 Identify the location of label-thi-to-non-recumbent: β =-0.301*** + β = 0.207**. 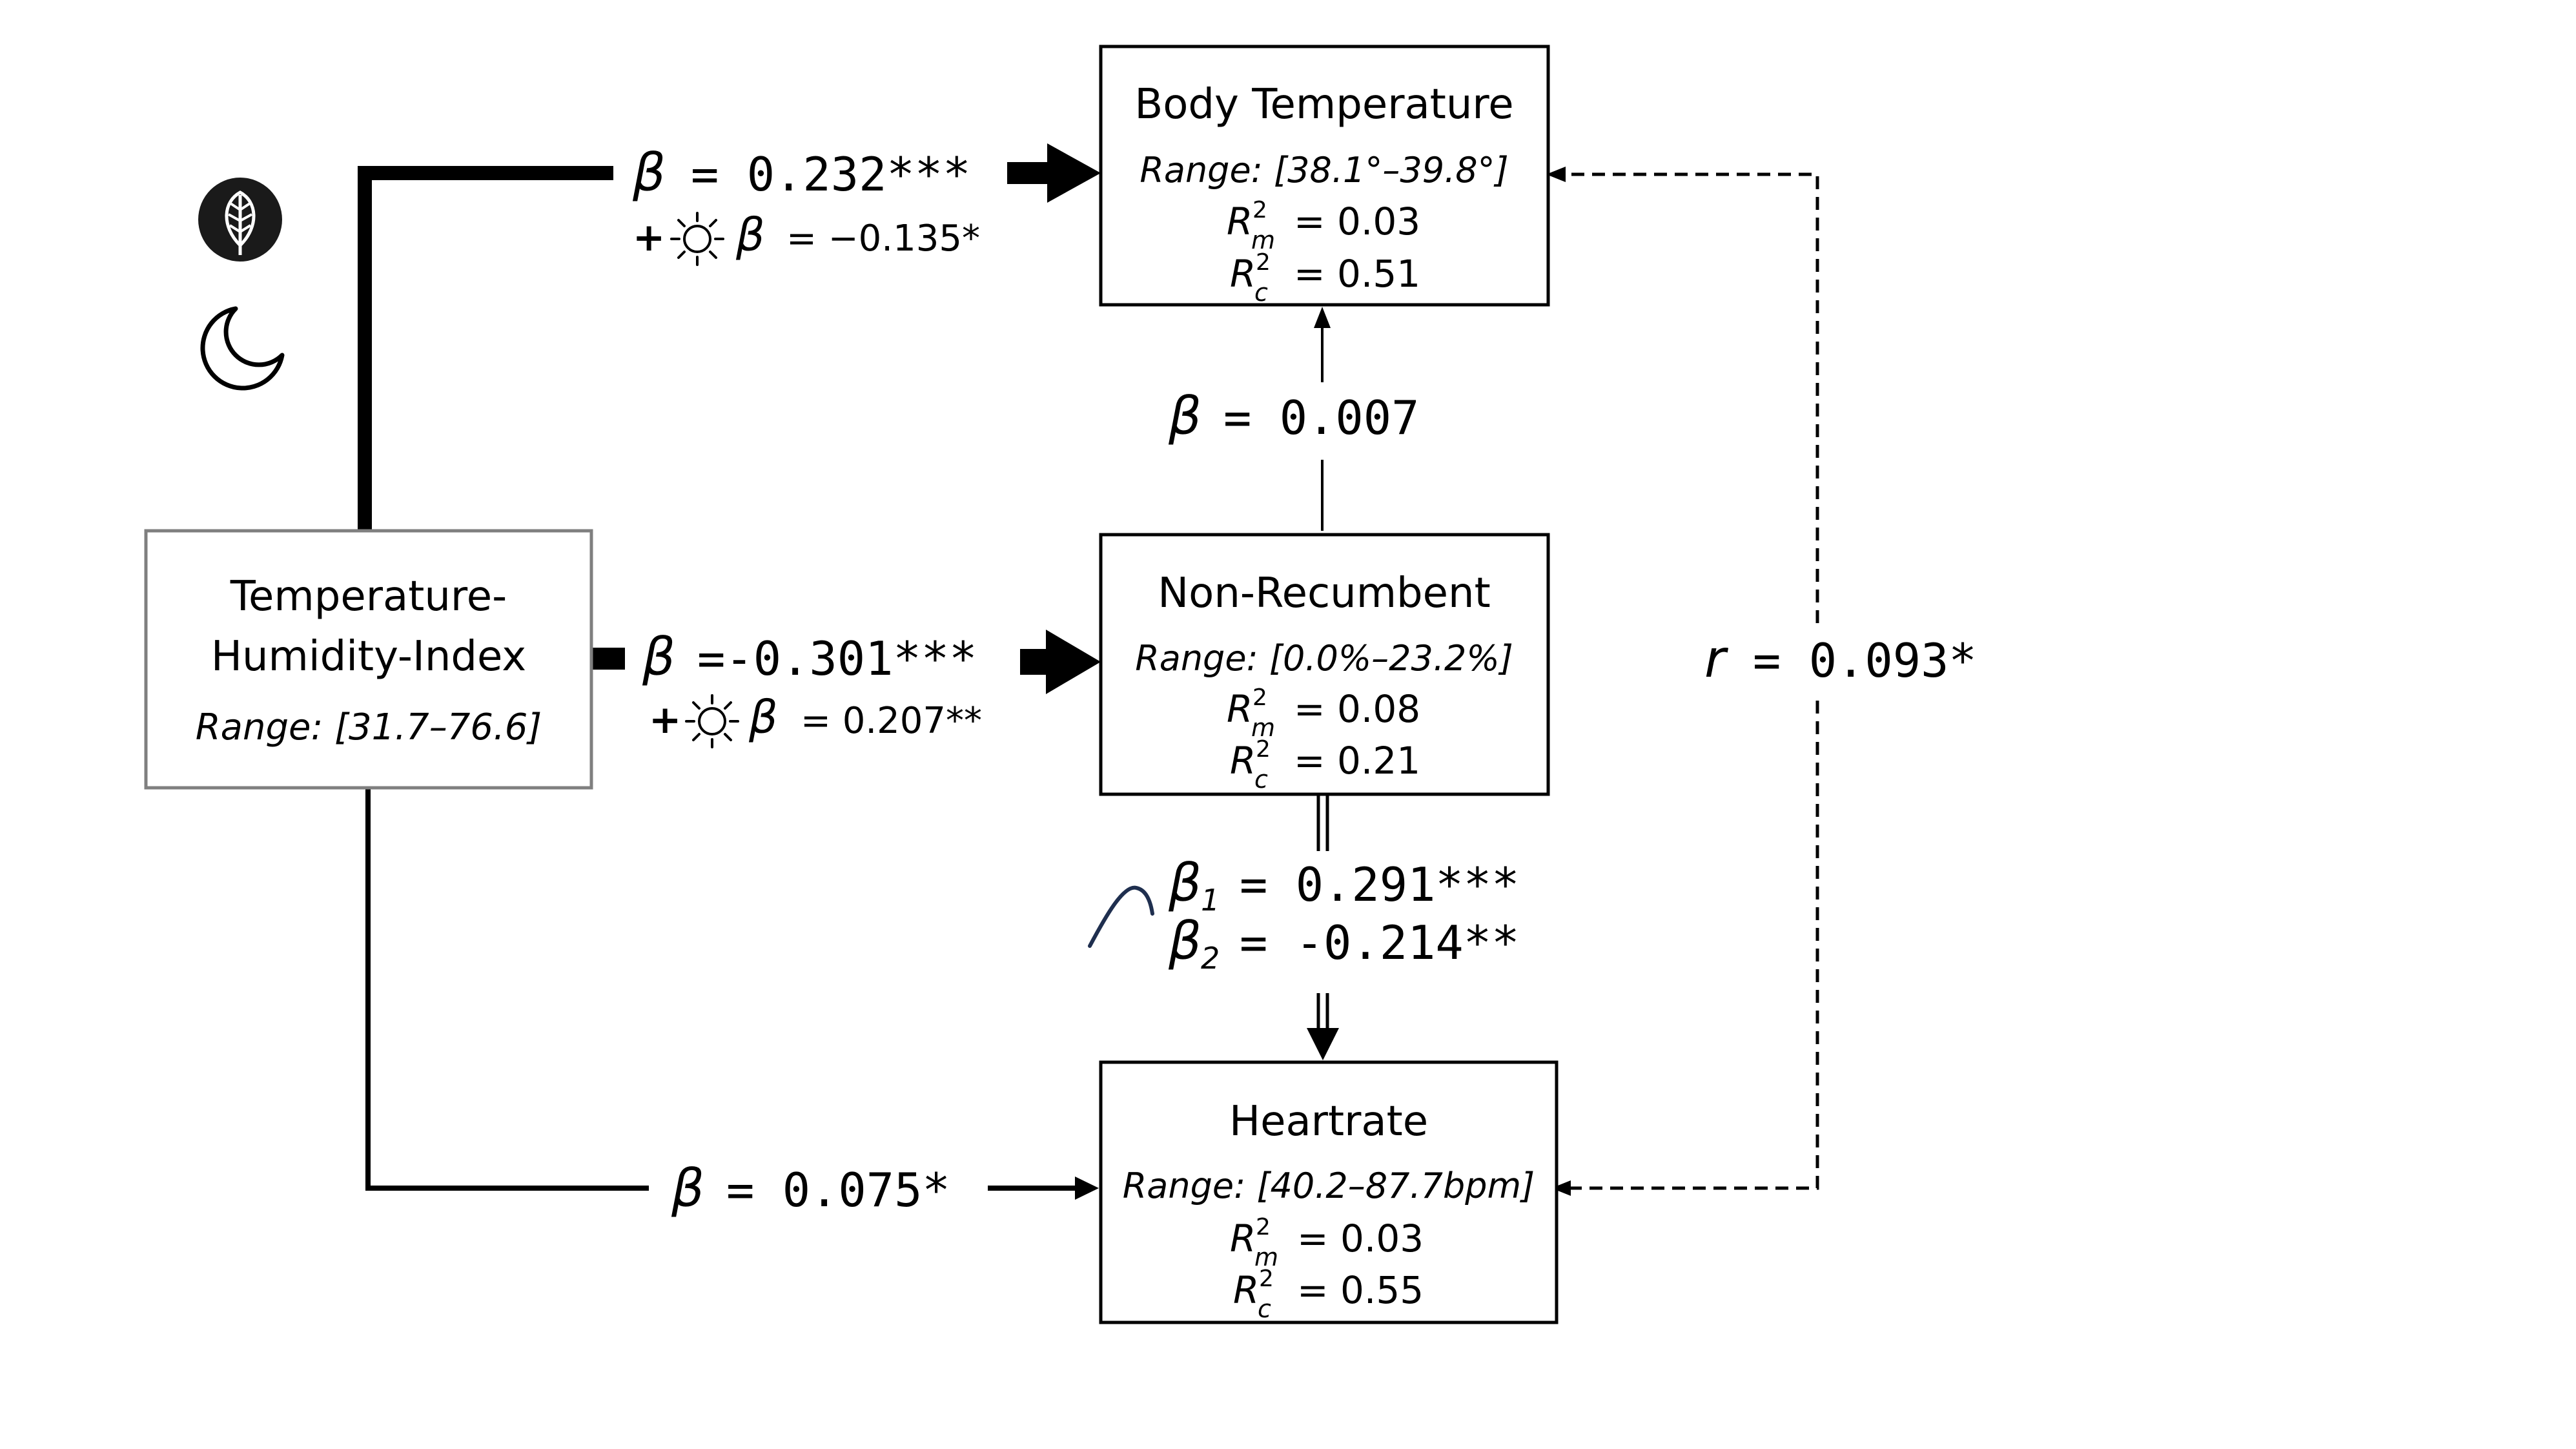
(812, 687).